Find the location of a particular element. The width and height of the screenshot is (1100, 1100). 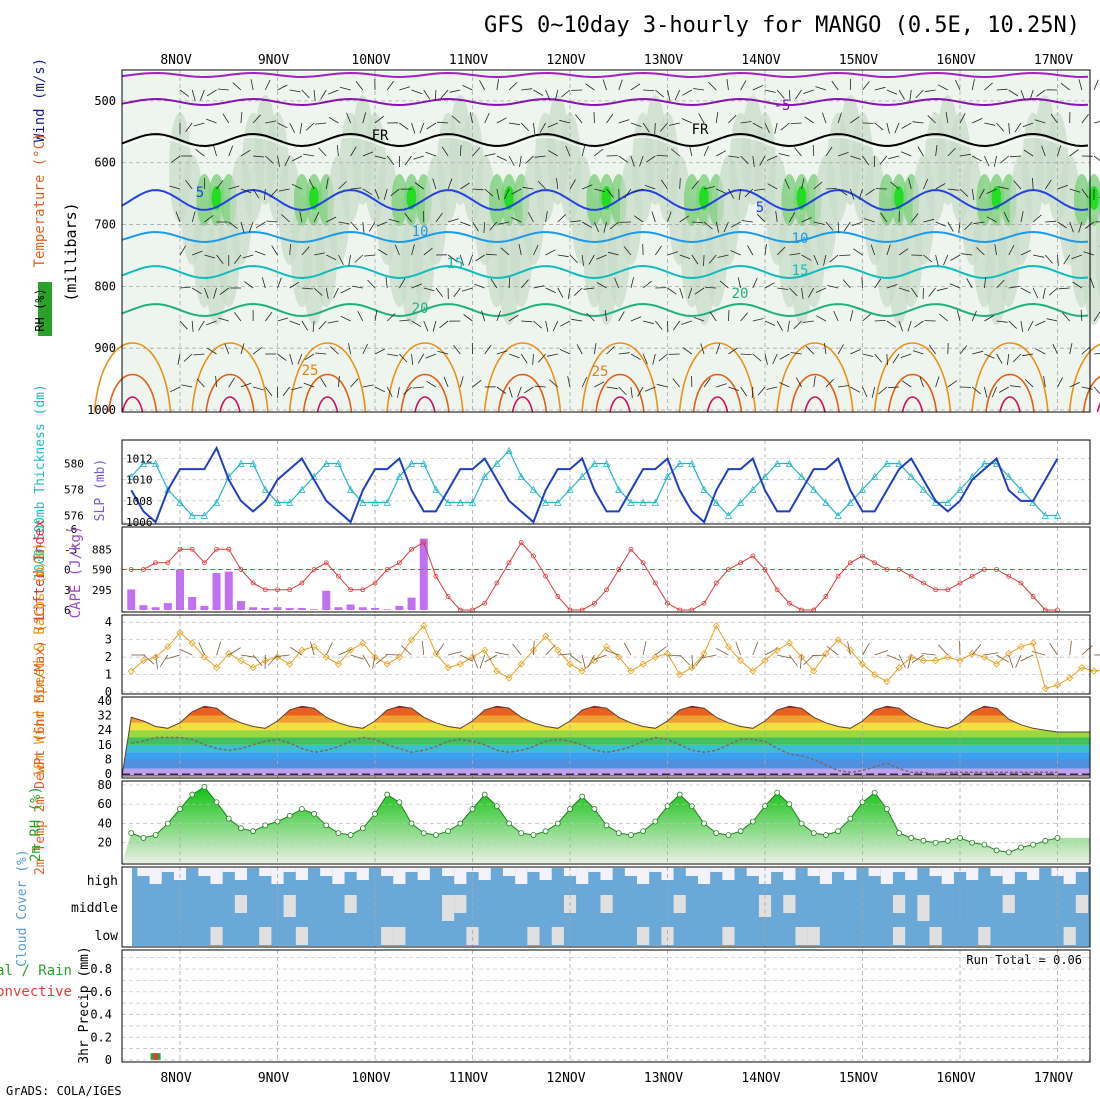

rh-marker is located at coordinates (667, 806).